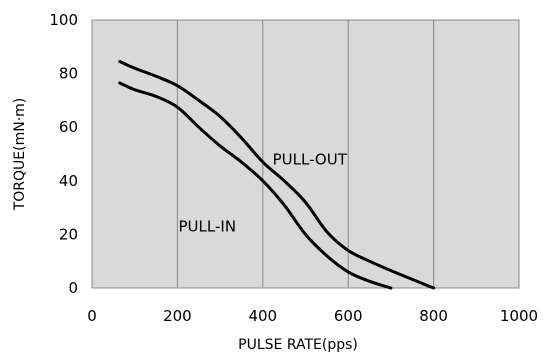  Describe the element at coordinates (68, 234) in the screenshot. I see `y-tick-label: 20` at that location.